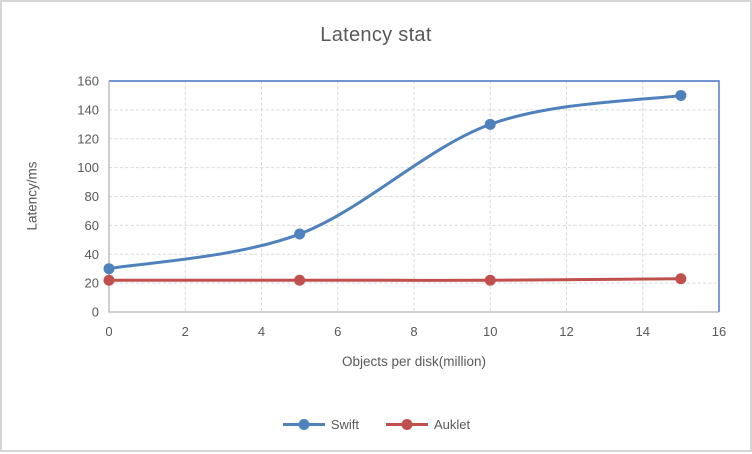  Describe the element at coordinates (92, 254) in the screenshot. I see `y-tick-label: 40` at that location.